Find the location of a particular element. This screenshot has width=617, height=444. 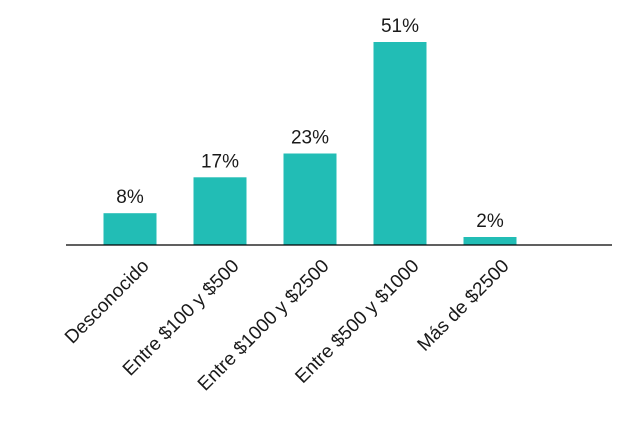

bar-value-label-0: 8% is located at coordinates (130, 197).